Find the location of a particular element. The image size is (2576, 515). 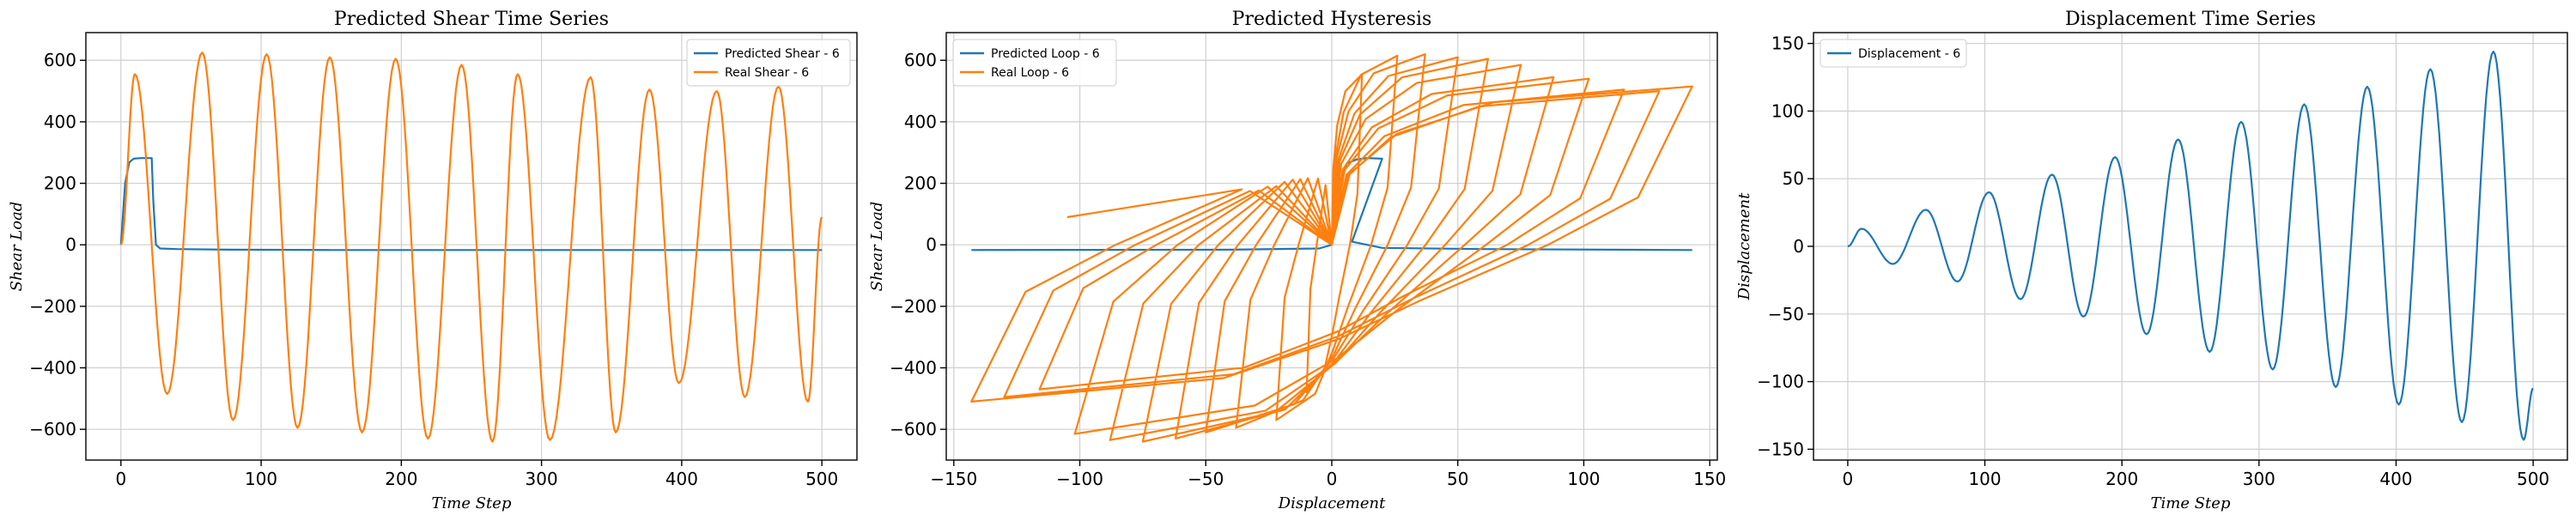

legend: Predicted Loop - 6 Real Loop - 6 is located at coordinates (1034, 63).